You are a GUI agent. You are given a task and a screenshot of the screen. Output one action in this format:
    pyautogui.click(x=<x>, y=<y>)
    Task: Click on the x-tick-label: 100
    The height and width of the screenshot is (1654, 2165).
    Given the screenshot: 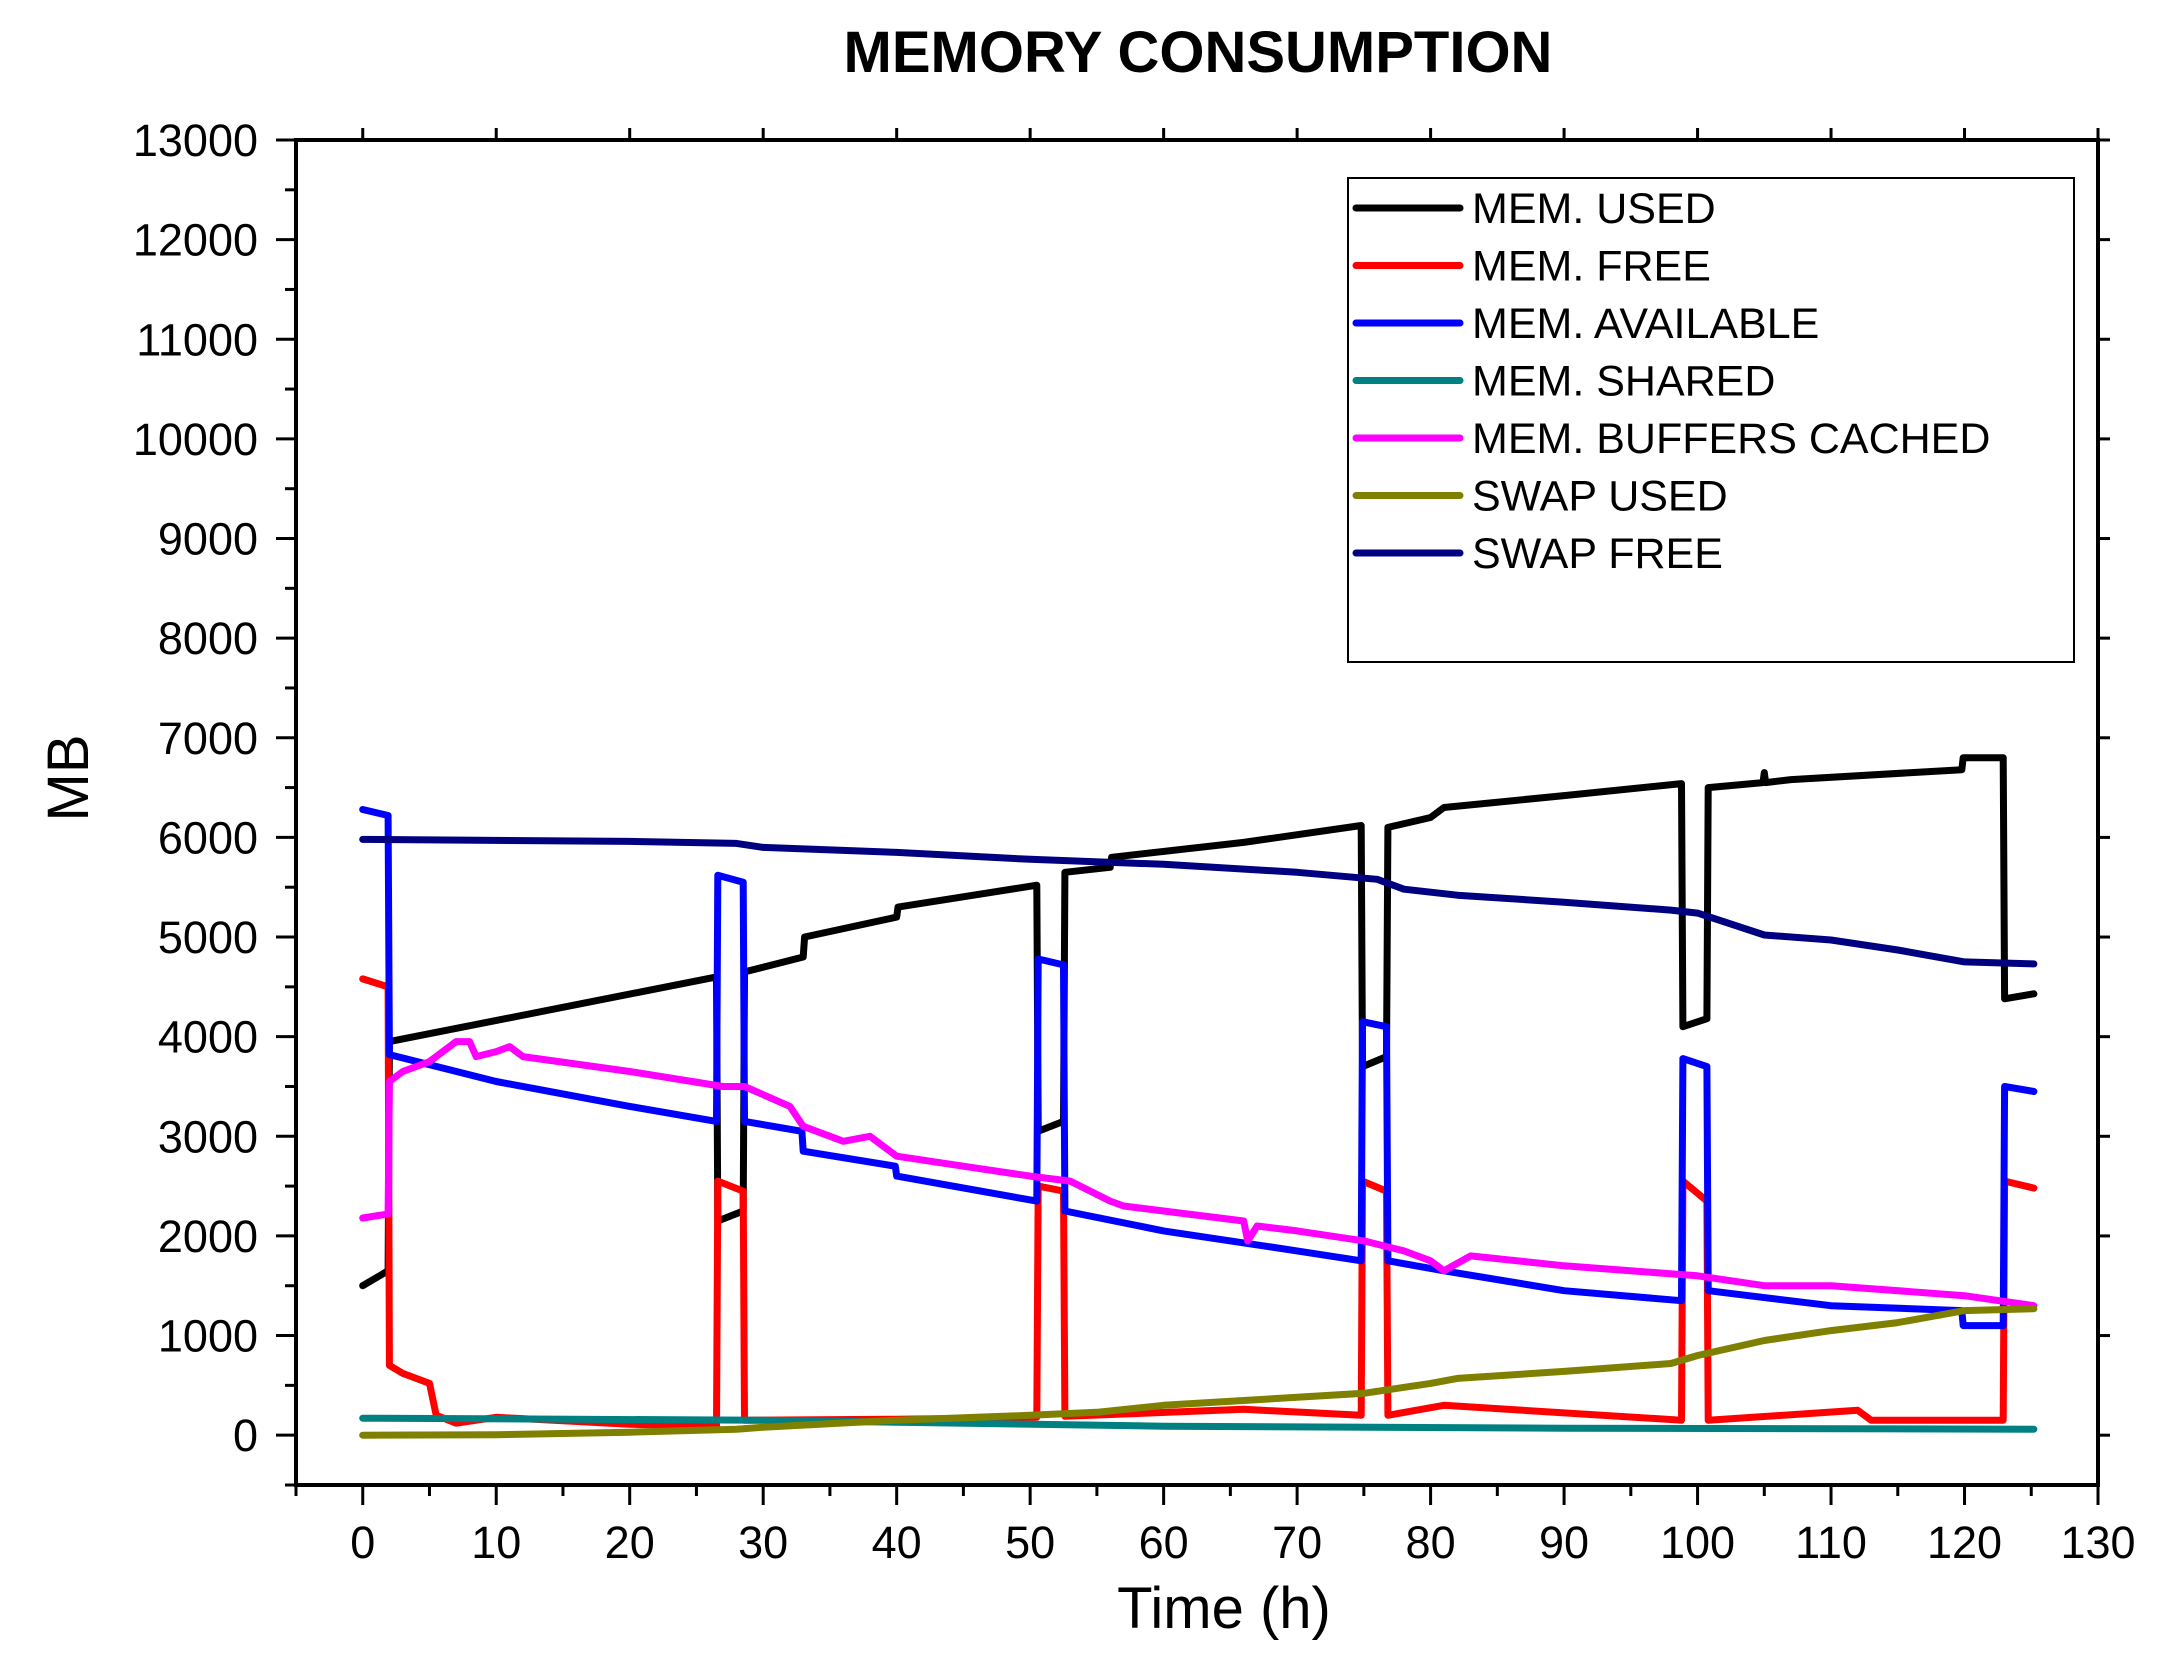 What is the action you would take?
    pyautogui.click(x=1697, y=1542)
    